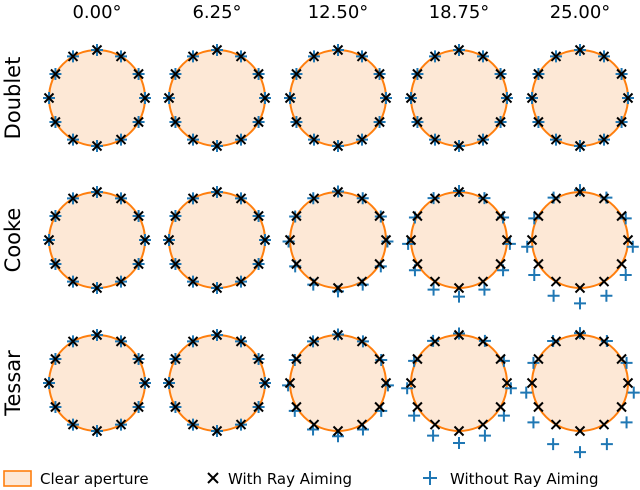 The image size is (640, 490). What do you see at coordinates (17, 478) in the screenshot?
I see `legend-aperture-swatch` at bounding box center [17, 478].